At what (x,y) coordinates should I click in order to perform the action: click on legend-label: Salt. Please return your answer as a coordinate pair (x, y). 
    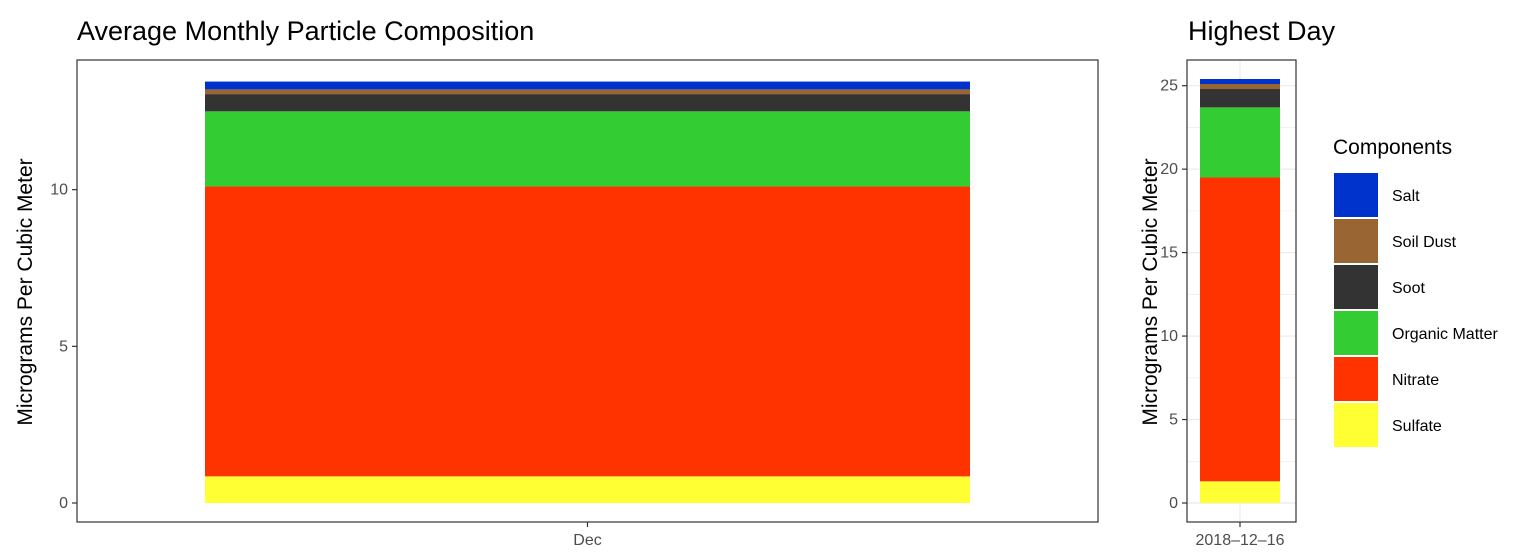
    Looking at the image, I should click on (1406, 196).